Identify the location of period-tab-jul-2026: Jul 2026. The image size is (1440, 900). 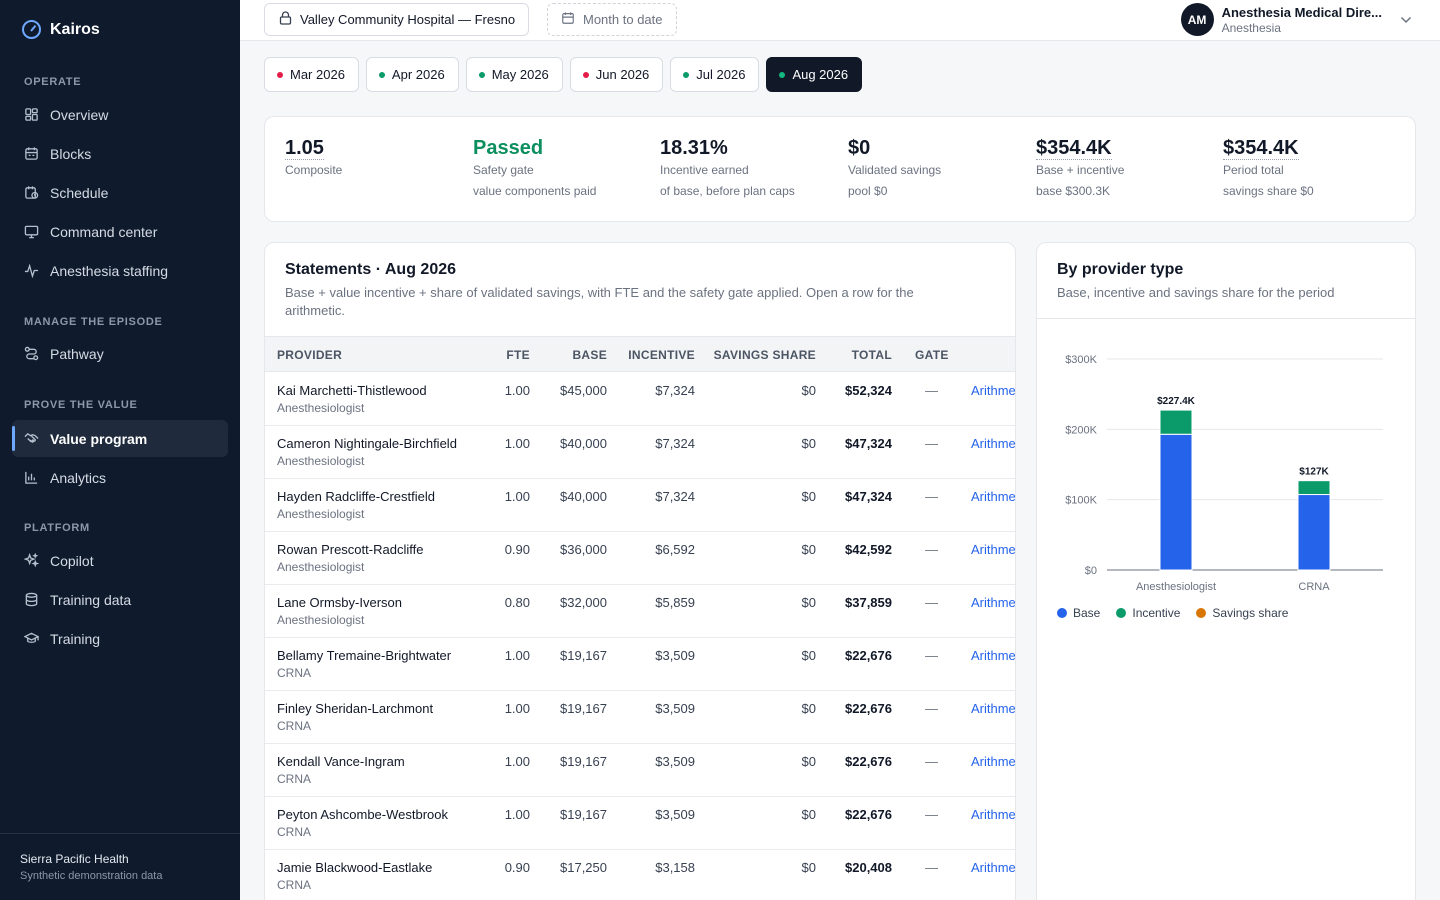
(715, 74).